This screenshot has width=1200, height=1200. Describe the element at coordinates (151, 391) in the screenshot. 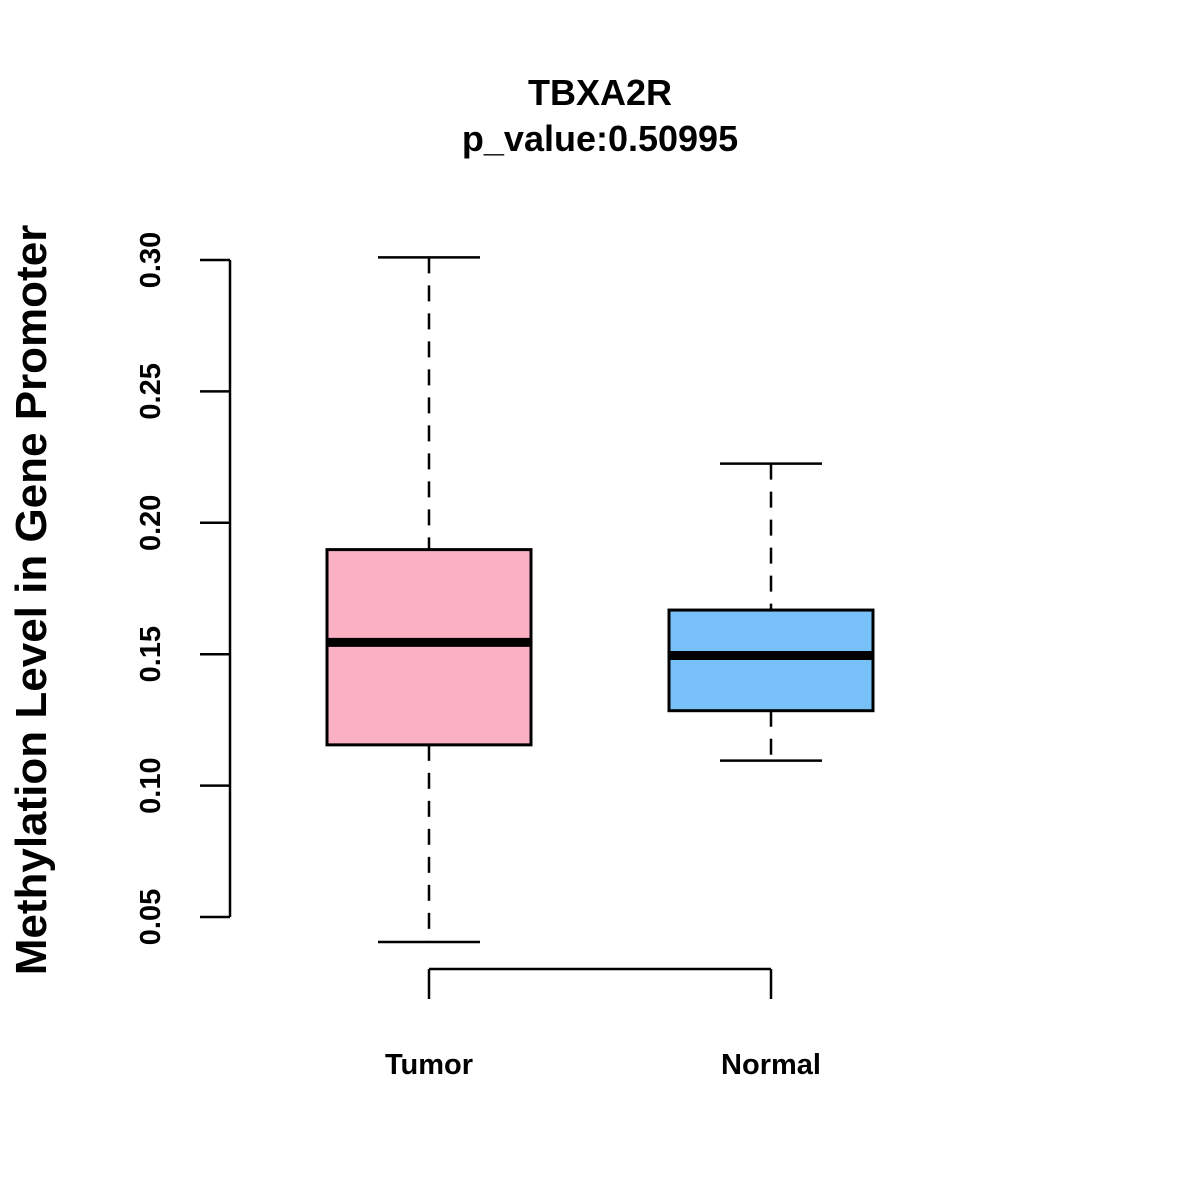

I see `y-tick-label: 0.25` at that location.